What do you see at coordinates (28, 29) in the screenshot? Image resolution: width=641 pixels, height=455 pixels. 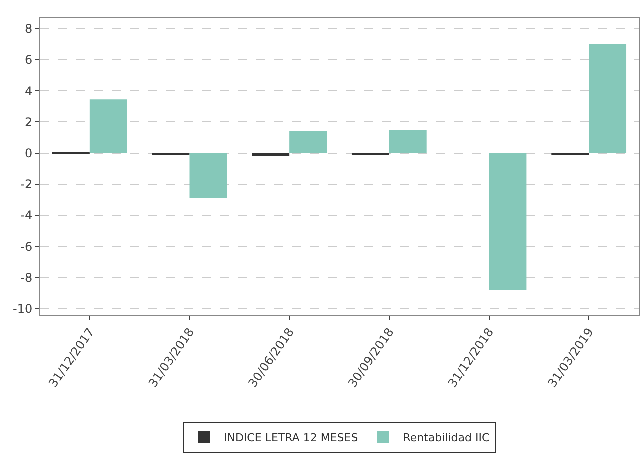 I see `y-tick-label: 8` at bounding box center [28, 29].